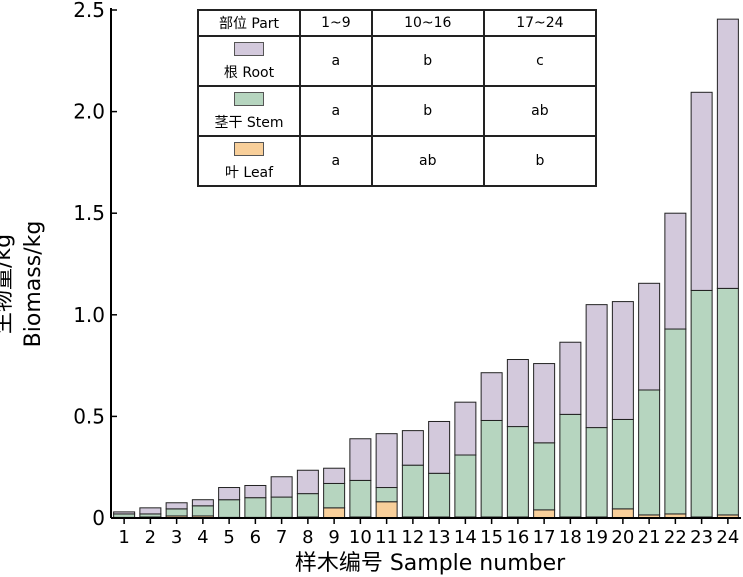 This screenshot has width=743, height=577. Describe the element at coordinates (89, 11) in the screenshot. I see `y-tick-label-5: 2.5` at that location.